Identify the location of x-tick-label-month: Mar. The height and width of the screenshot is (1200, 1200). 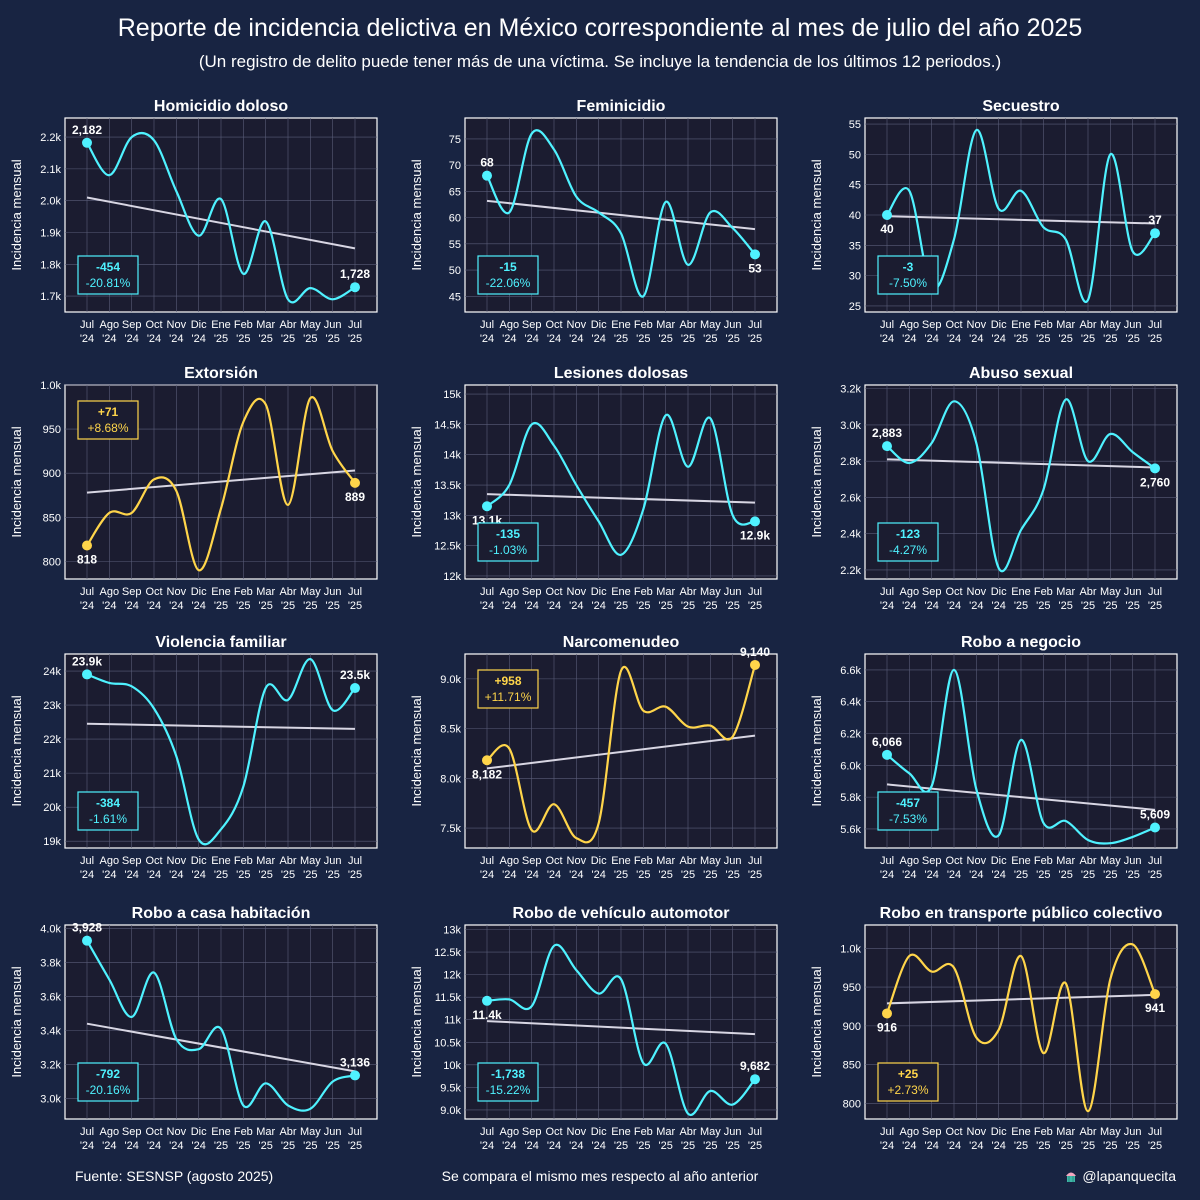
(665, 325).